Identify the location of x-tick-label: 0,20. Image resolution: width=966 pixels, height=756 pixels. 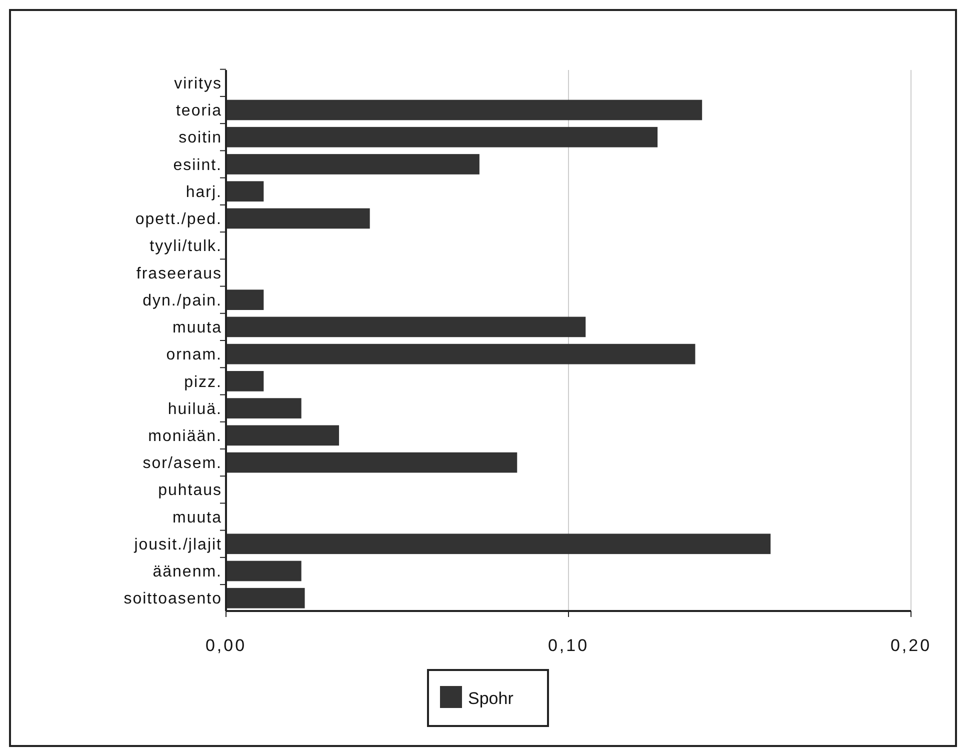
(911, 645).